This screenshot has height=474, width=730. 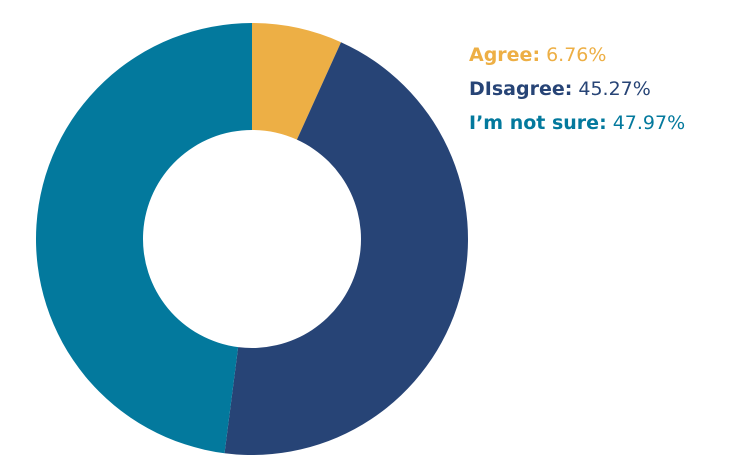 What do you see at coordinates (297, 81) in the screenshot?
I see `slice-agree` at bounding box center [297, 81].